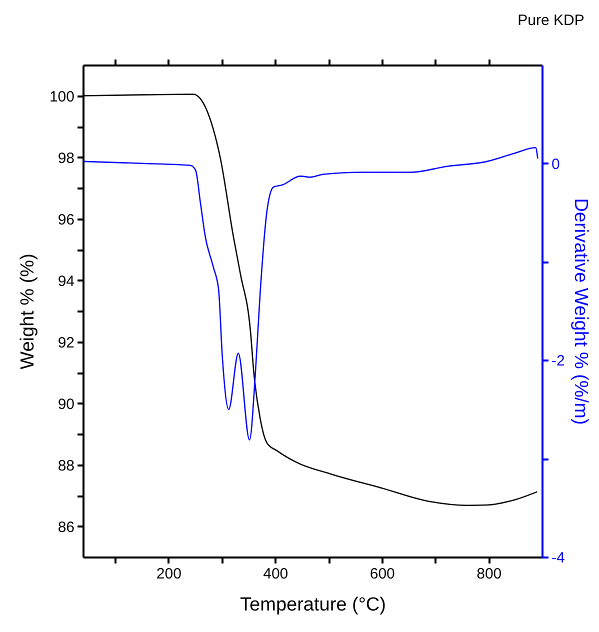 The image size is (599, 632). I want to click on y2-tick-label: -4, so click(558, 558).